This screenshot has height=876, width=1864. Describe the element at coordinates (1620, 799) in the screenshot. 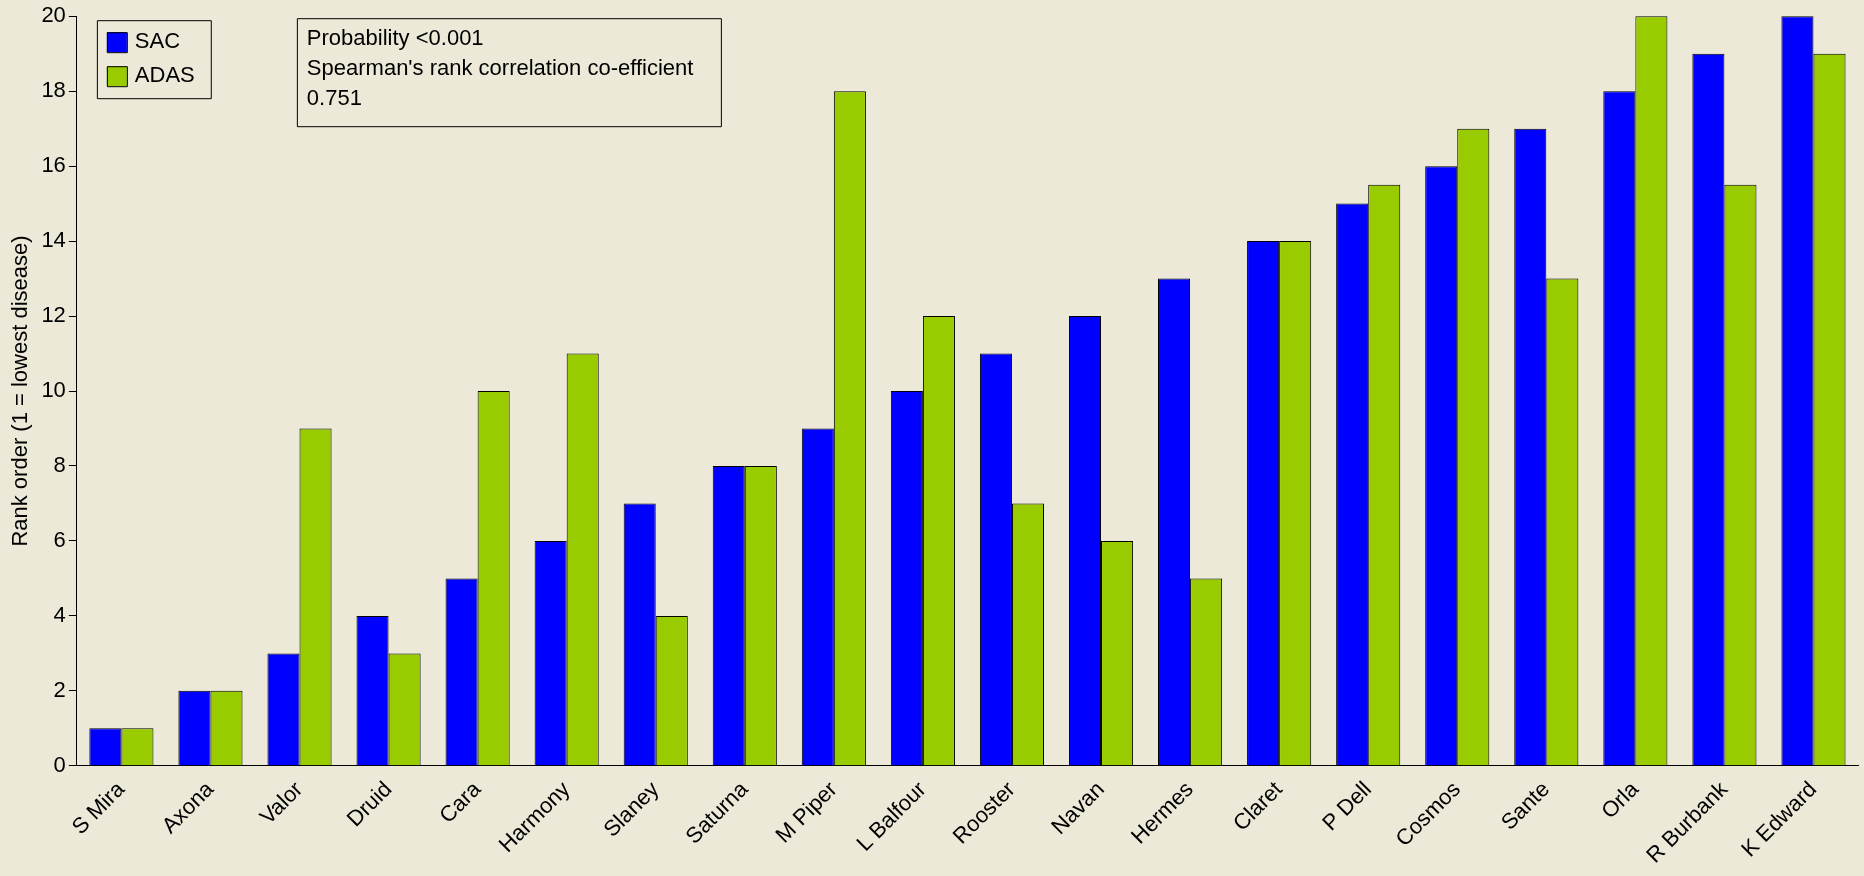

I see `x-tick-label: Orla` at that location.